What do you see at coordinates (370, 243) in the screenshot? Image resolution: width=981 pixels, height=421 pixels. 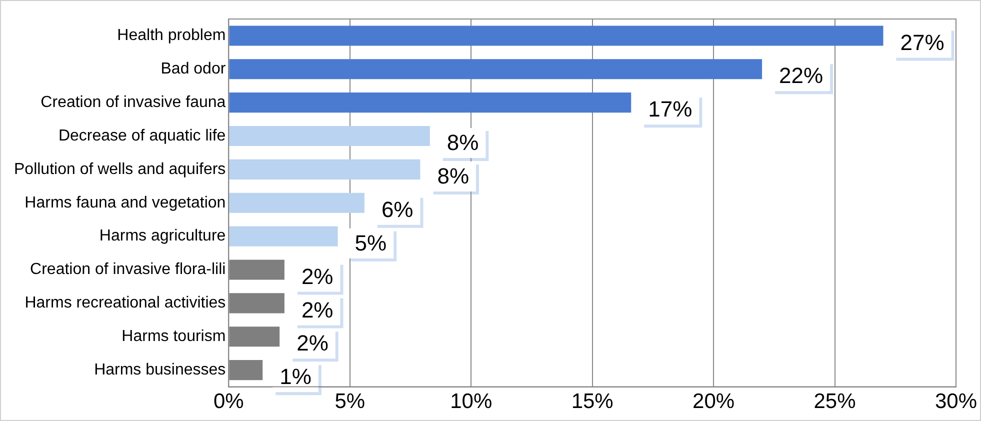 I see `data-label: 5%` at bounding box center [370, 243].